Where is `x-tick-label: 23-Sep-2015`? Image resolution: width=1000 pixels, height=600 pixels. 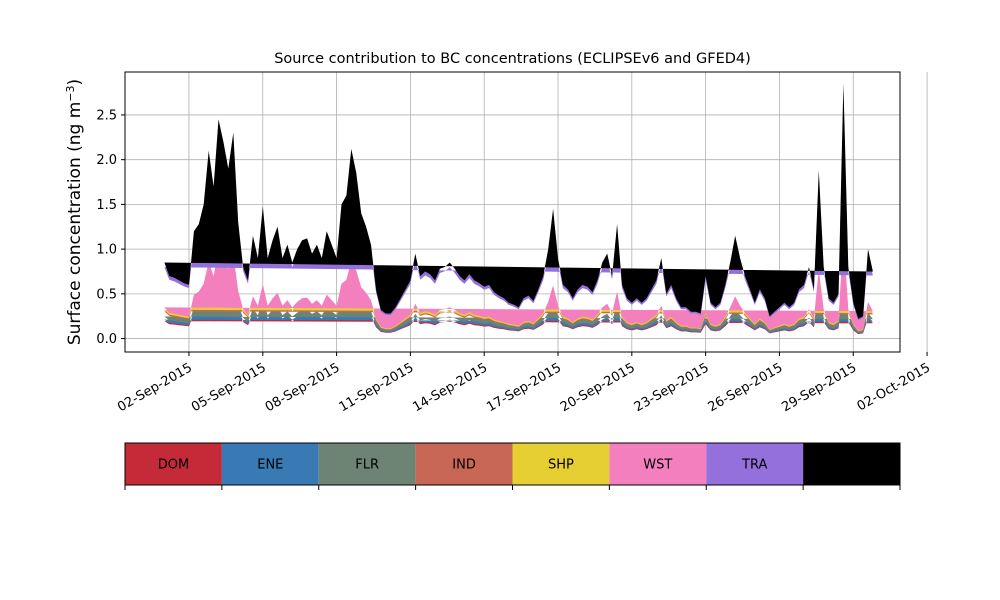 x-tick-label: 23-Sep-2015 is located at coordinates (672, 387).